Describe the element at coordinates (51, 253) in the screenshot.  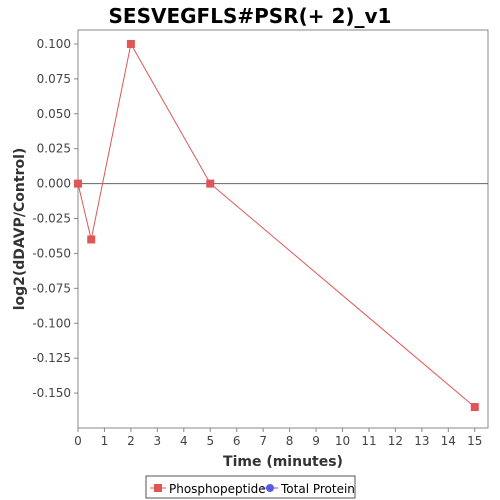
I see `y-tick-label: -0.050` at that location.